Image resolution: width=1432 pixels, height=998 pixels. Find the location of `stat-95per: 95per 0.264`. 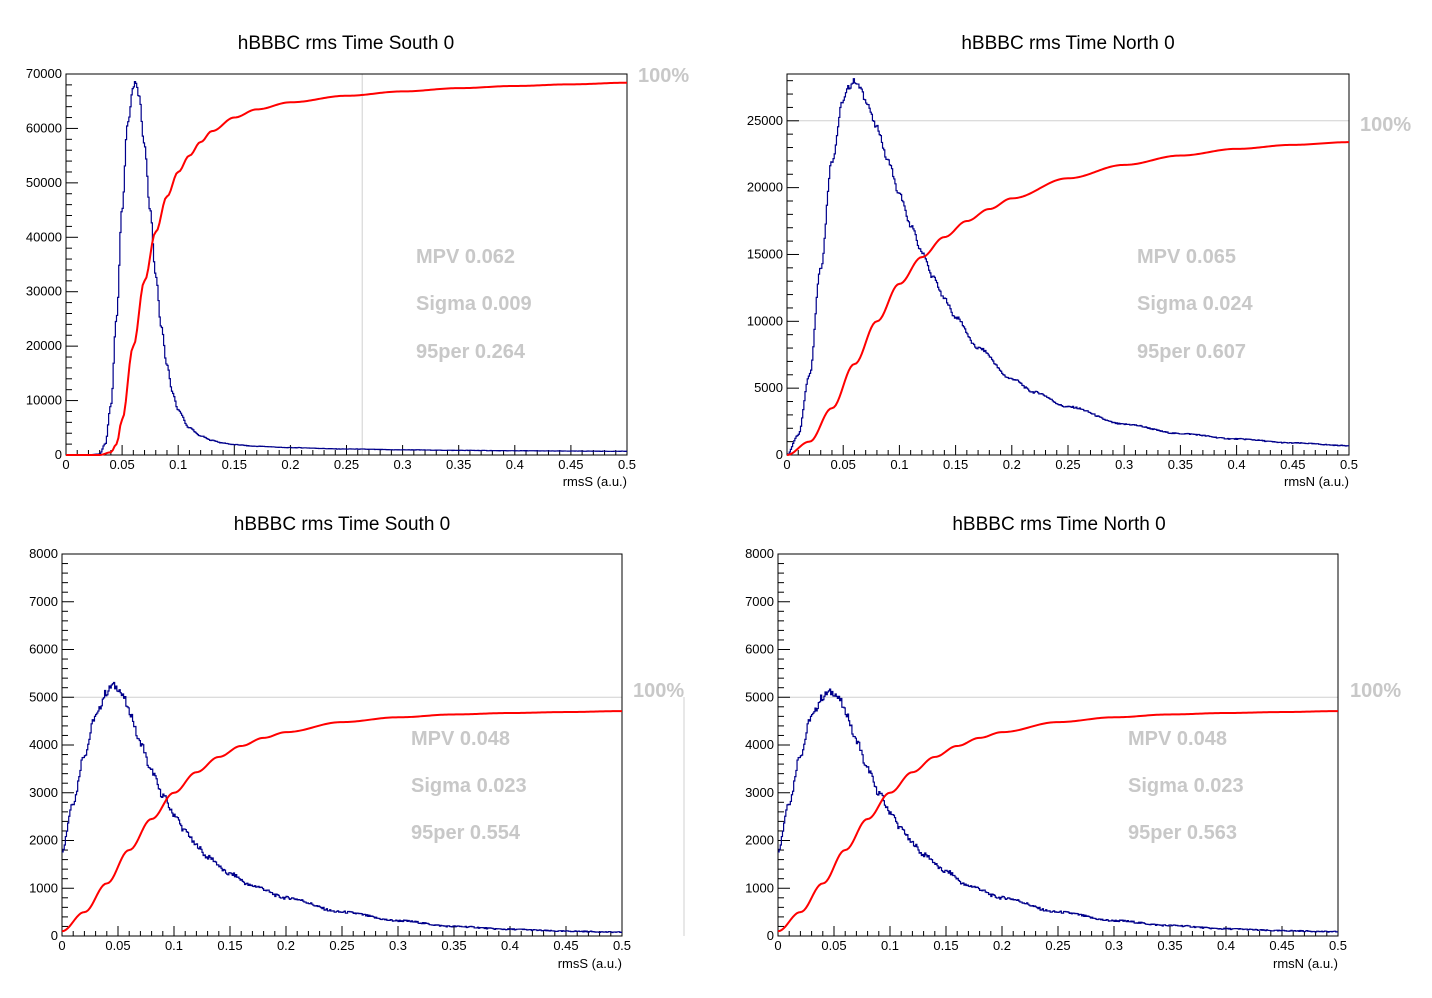

stat-95per: 95per 0.264 is located at coordinates (471, 352).